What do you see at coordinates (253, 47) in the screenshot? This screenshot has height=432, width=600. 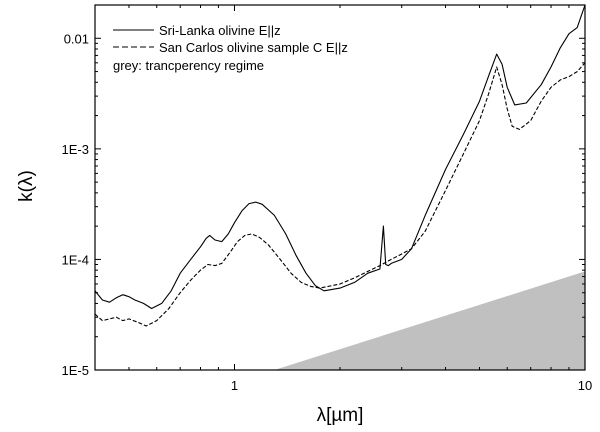 I see `legend-label-san-carlos: San Carlos olivine sample C E||z` at bounding box center [253, 47].